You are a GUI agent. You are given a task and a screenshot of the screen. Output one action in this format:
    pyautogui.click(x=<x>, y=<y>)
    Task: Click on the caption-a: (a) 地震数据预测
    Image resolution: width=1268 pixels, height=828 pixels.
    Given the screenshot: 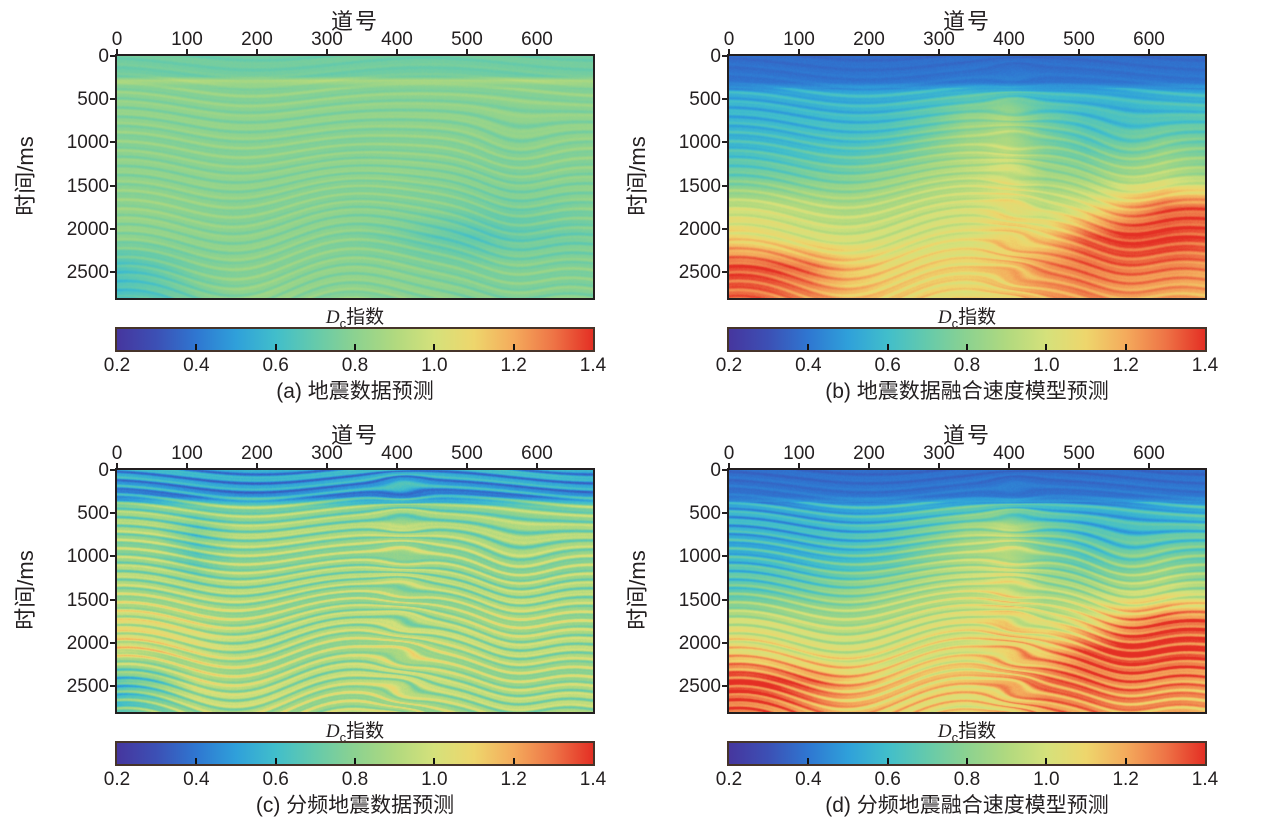 What is the action you would take?
    pyautogui.click(x=355, y=391)
    